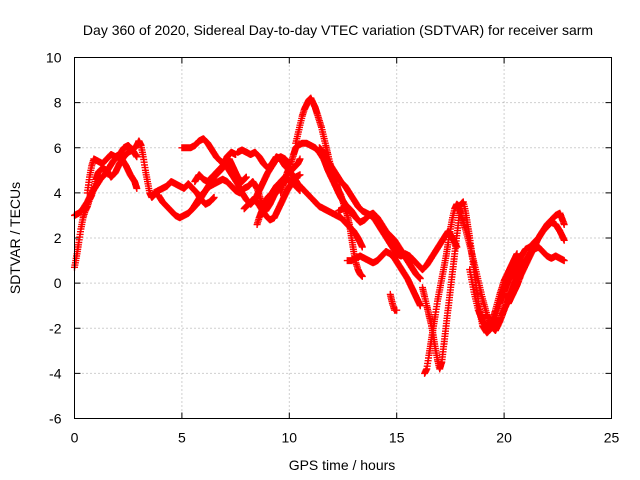  I want to click on series-track-p, so click(379, 242).